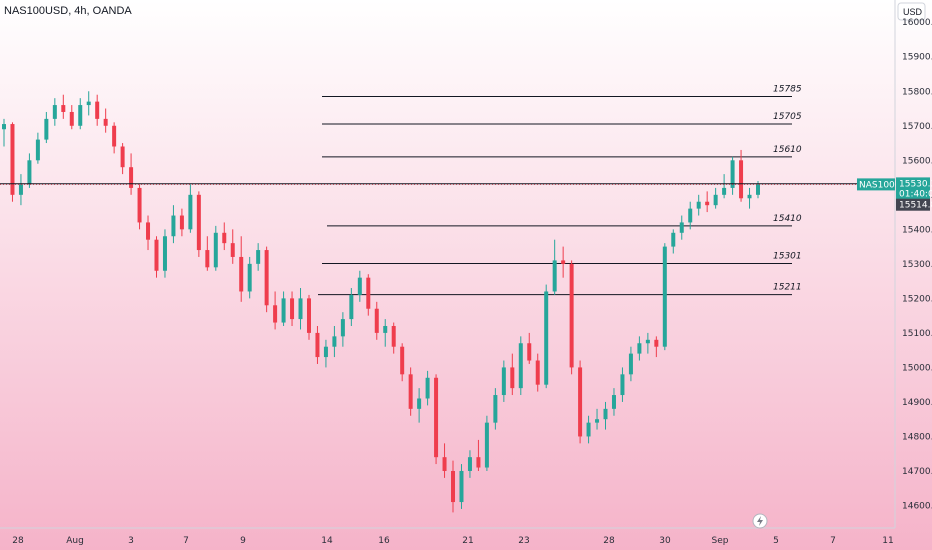 The width and height of the screenshot is (932, 550). Describe the element at coordinates (876, 184) in the screenshot. I see `symbol-tag` at that location.